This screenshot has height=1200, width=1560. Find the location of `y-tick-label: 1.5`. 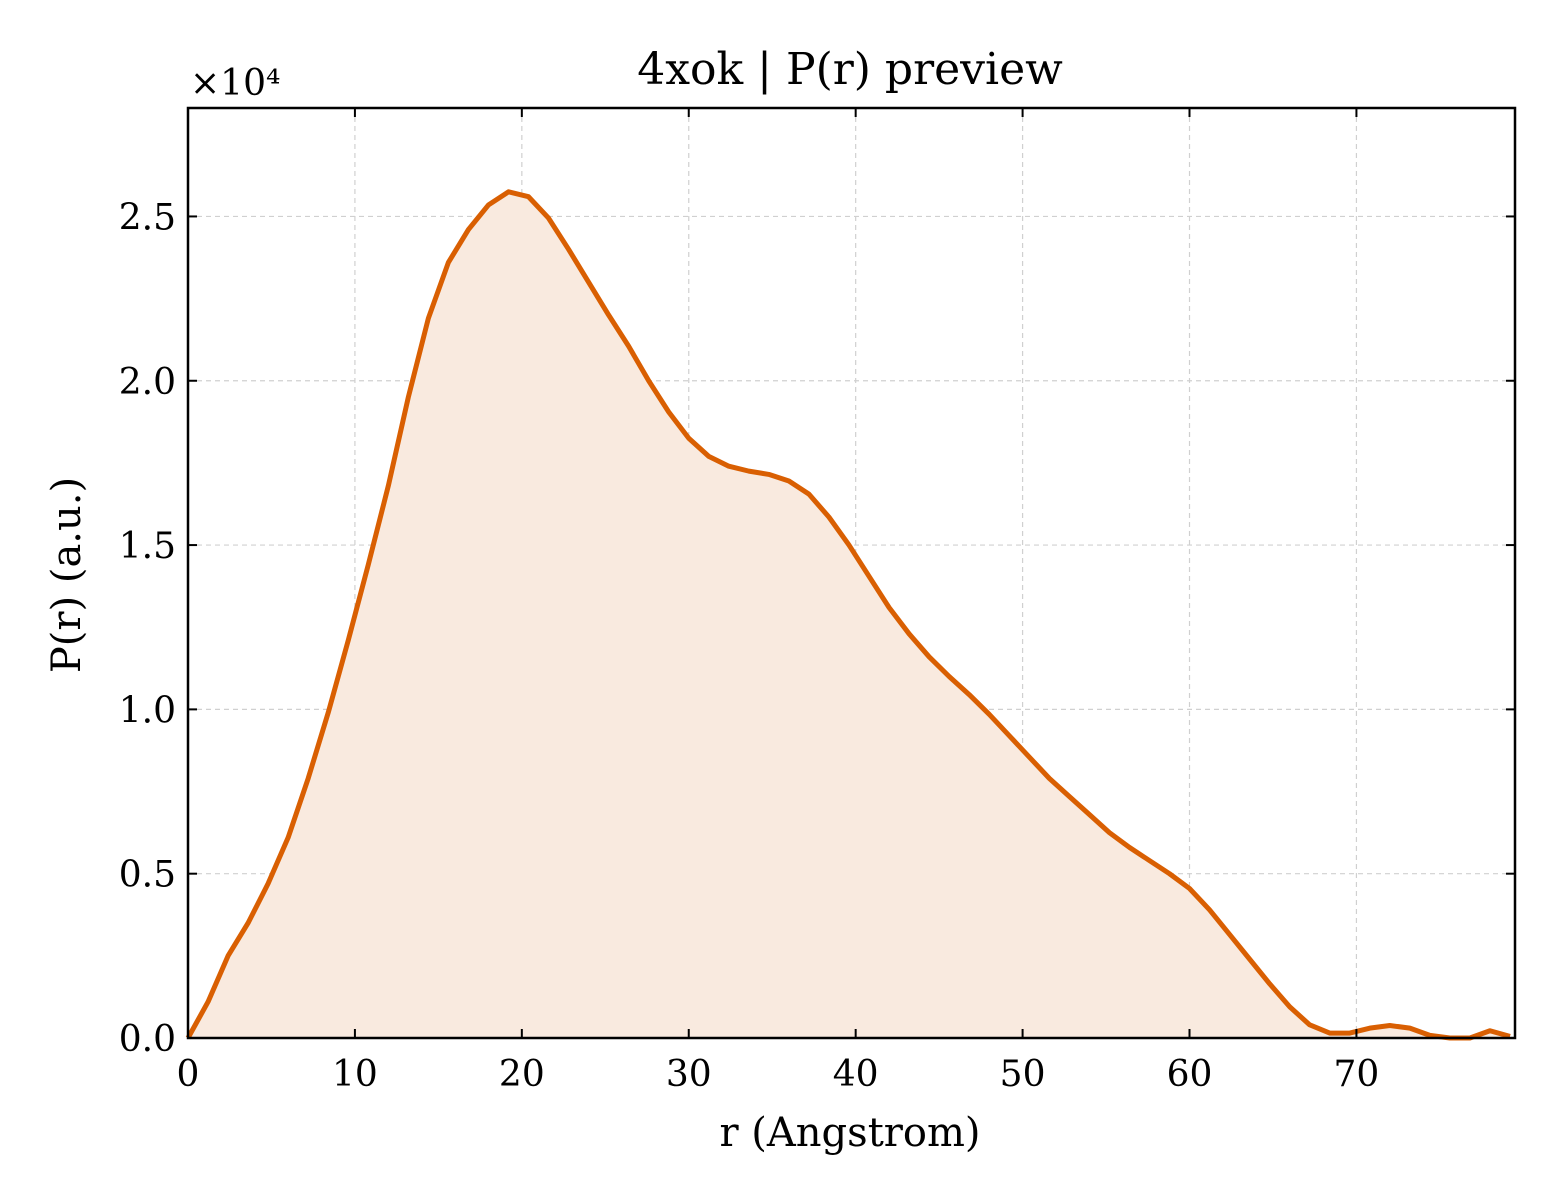

y-tick-label: 1.5 is located at coordinates (147, 546).